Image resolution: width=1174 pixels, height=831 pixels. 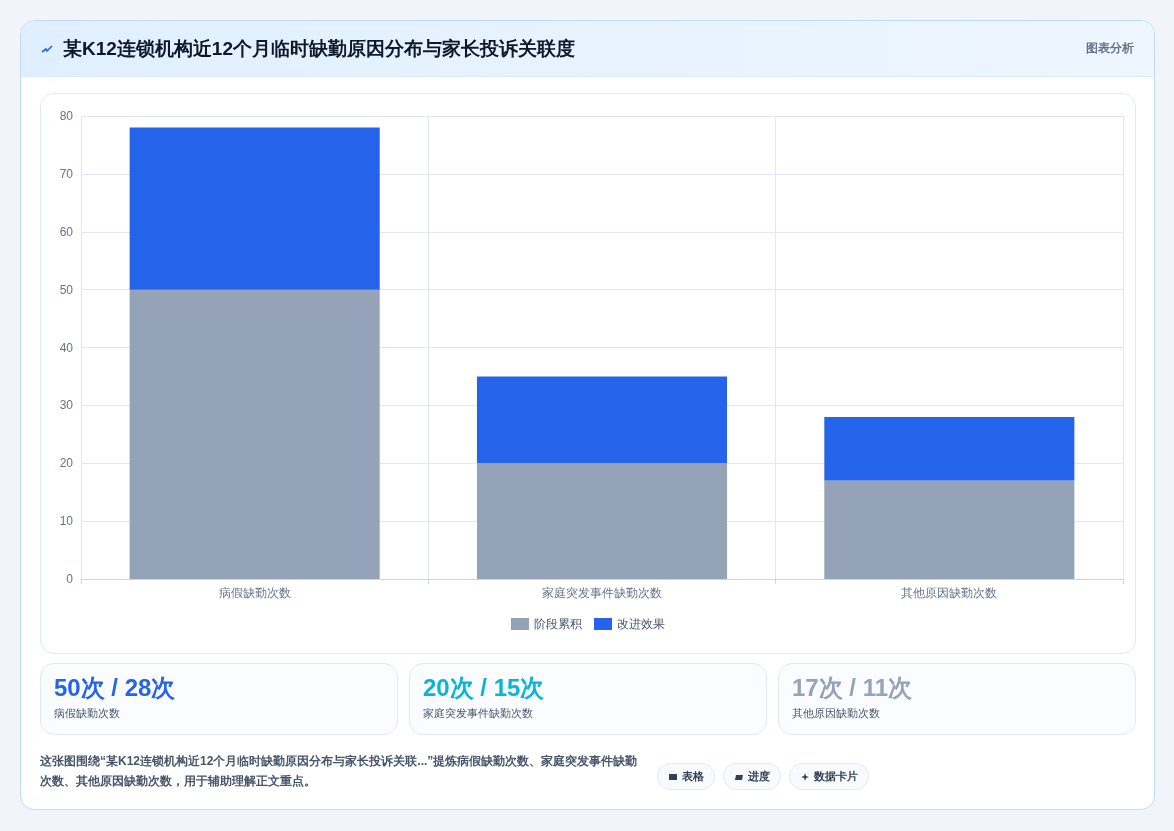 What do you see at coordinates (558, 624) in the screenshot?
I see `legend-label: 阶段累积` at bounding box center [558, 624].